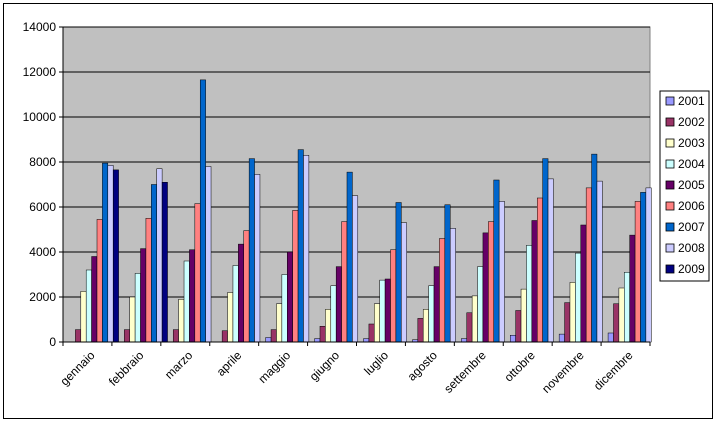  I want to click on bar-2008-gennaio, so click(110, 254).